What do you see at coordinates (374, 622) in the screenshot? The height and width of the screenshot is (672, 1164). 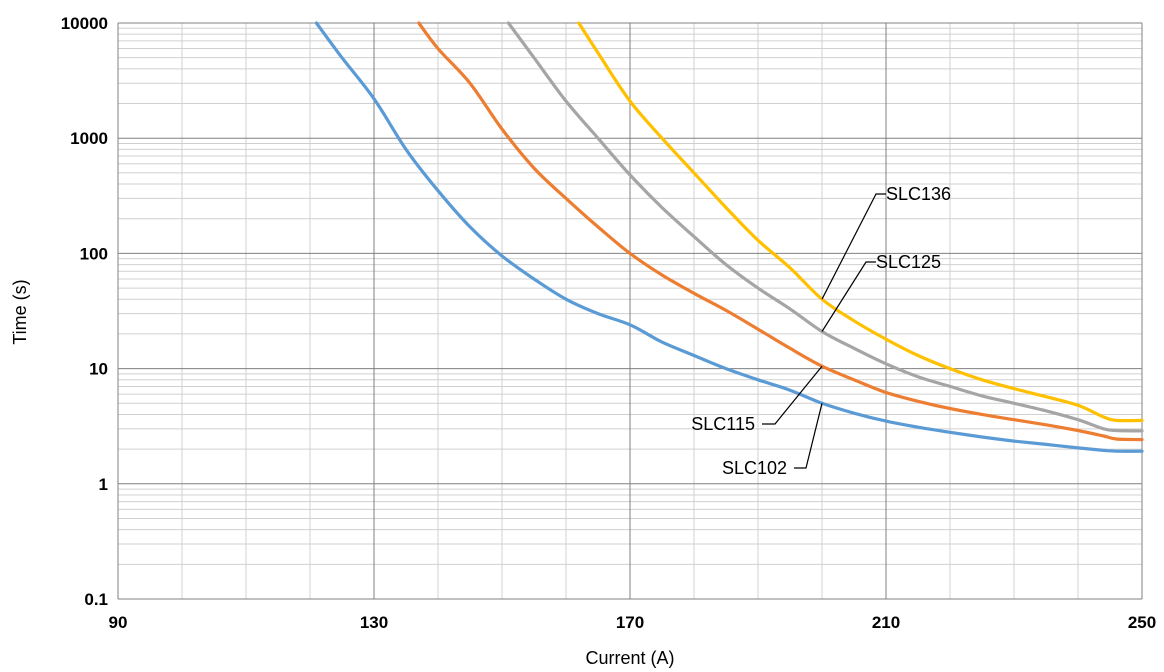 I see `x-tick-label: 130` at bounding box center [374, 622].